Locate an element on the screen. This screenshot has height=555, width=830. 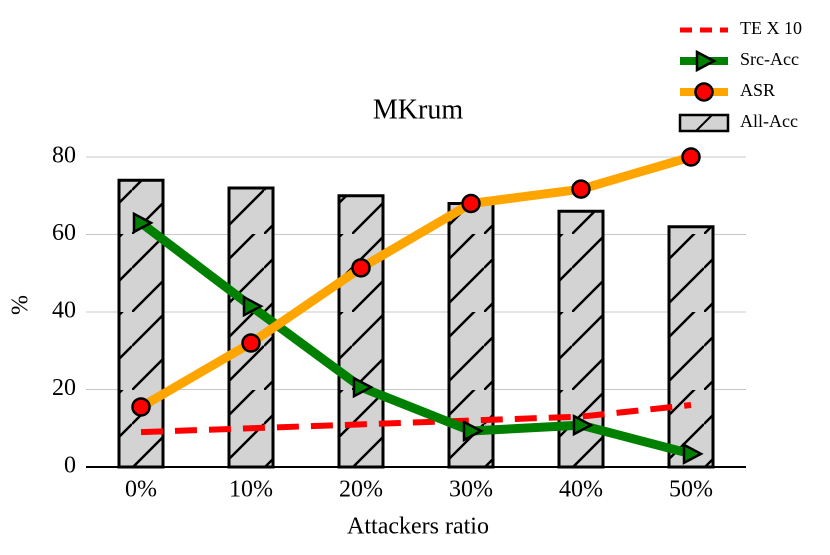
y-tick-label: 40 is located at coordinates (64, 311).